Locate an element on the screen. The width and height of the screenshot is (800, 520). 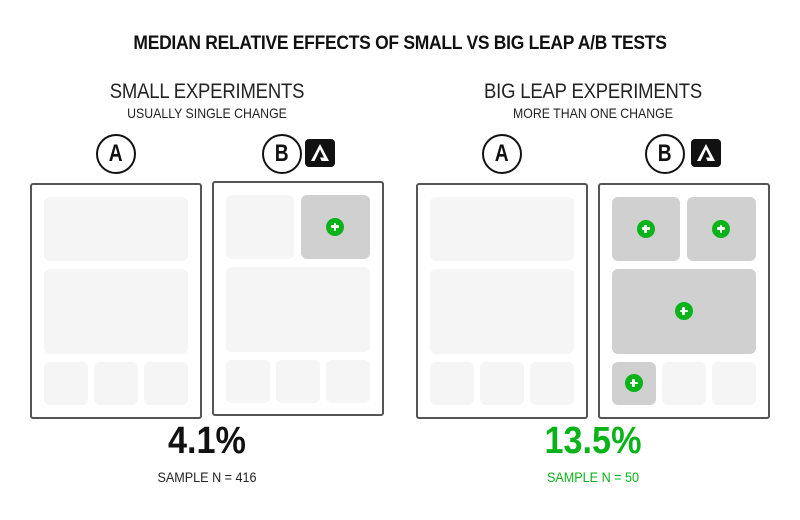
small-experiments-heading: SMALL EXPERIMENTS is located at coordinates (207, 91).